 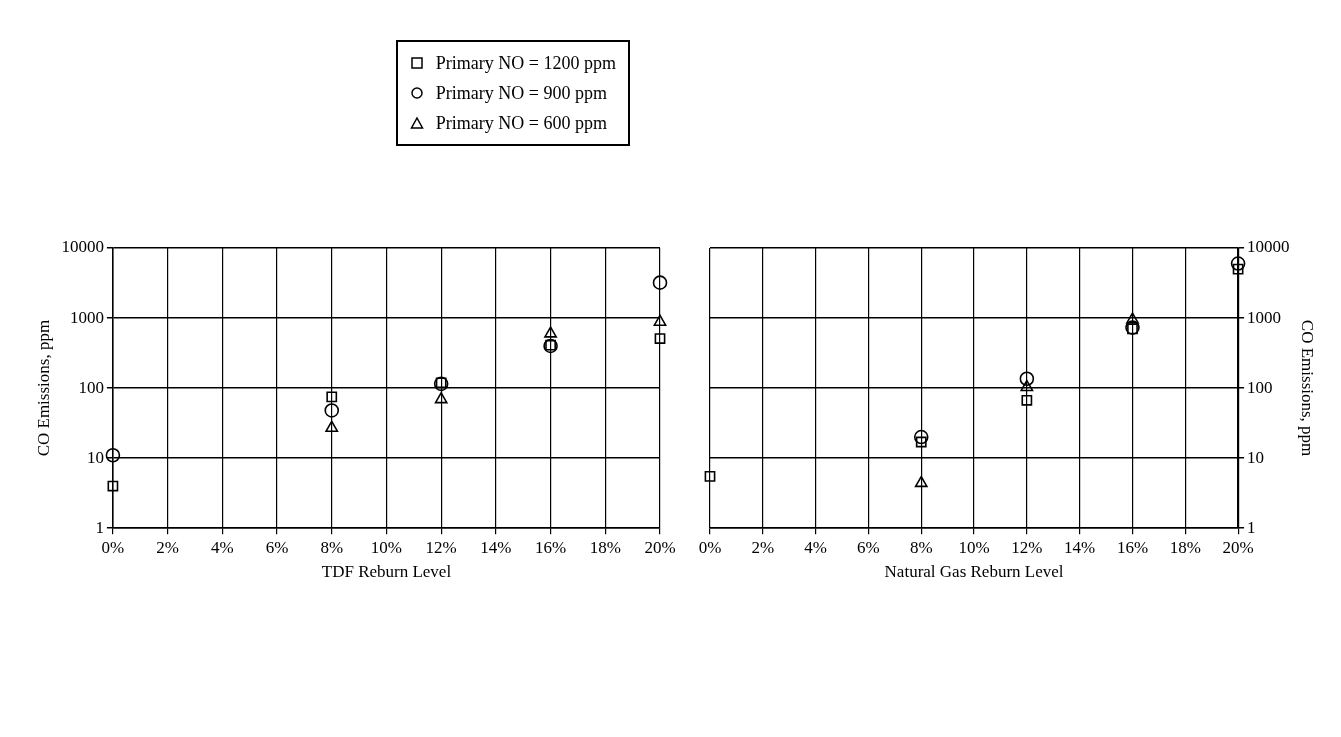 I want to click on legend-label: Primary NO = 900 ppm, so click(x=521, y=93).